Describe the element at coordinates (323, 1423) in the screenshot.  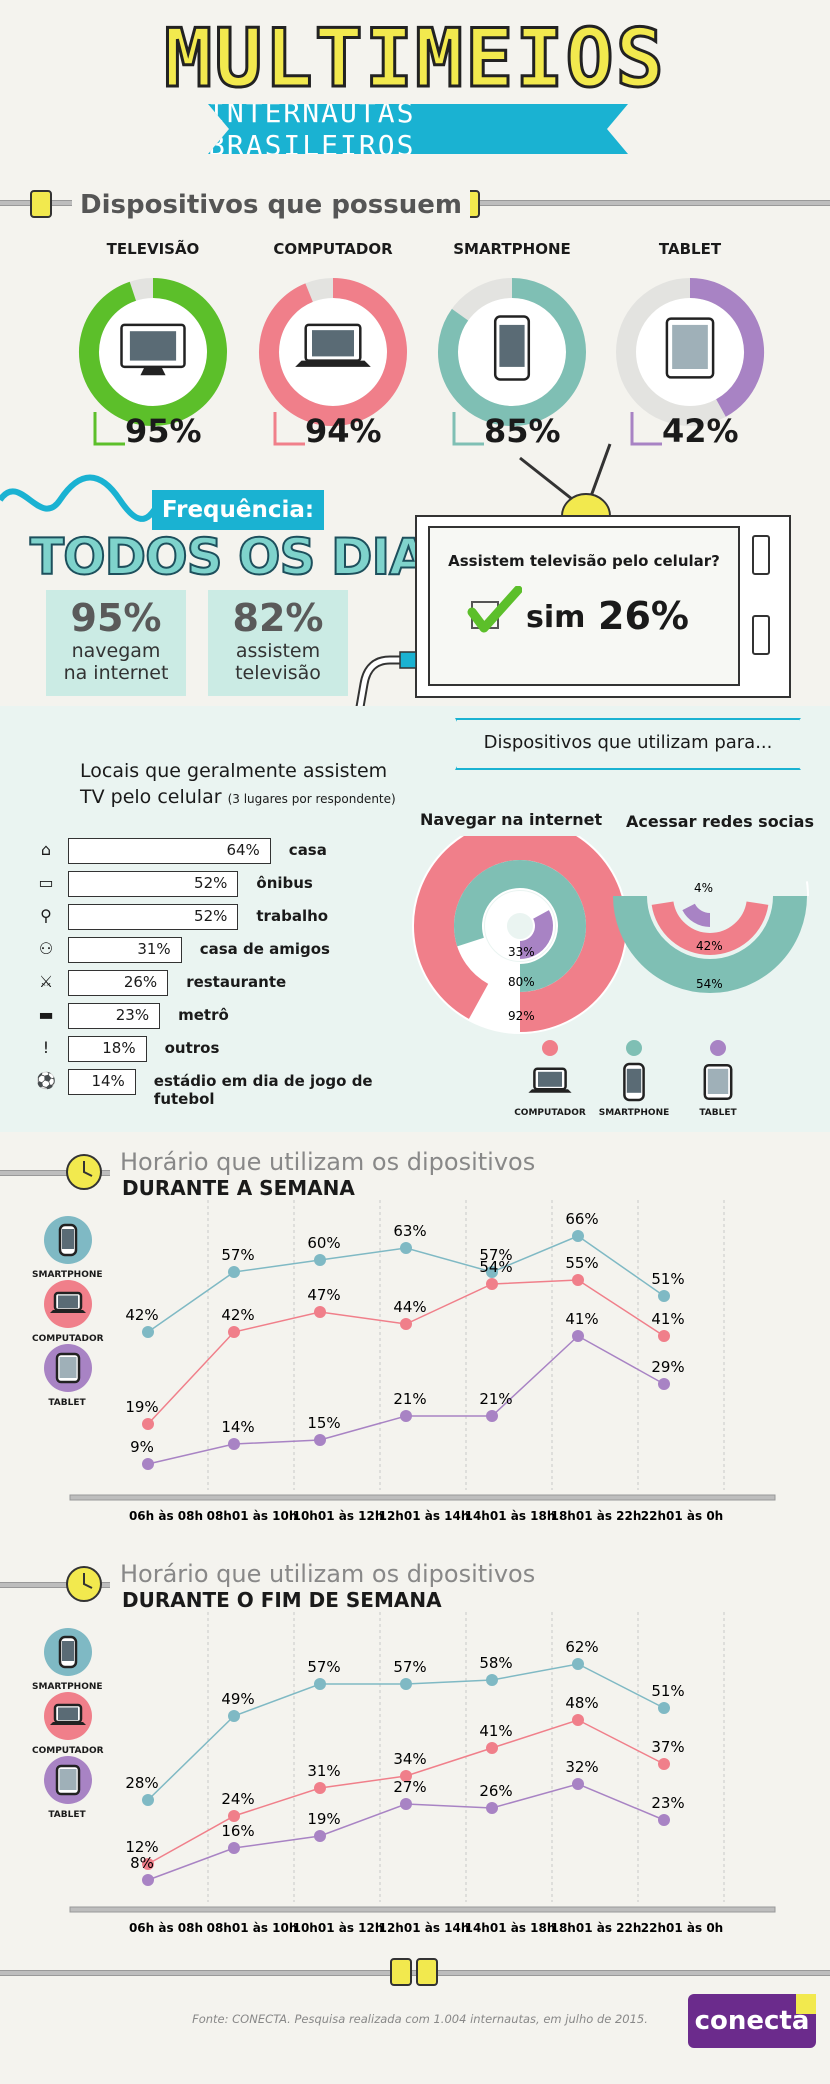
I see `data-label: 15%` at that location.